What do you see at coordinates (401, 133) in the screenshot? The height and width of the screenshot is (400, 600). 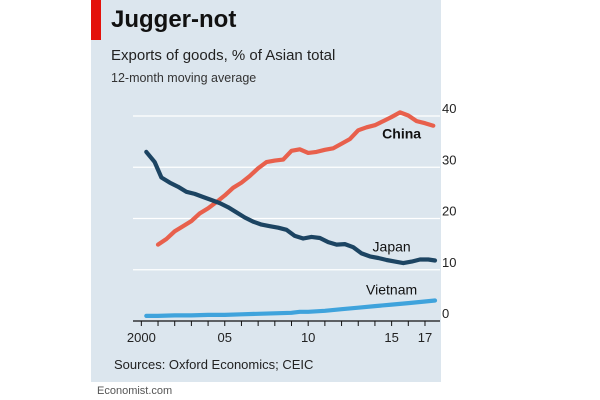 I see `china-label: China` at bounding box center [401, 133].